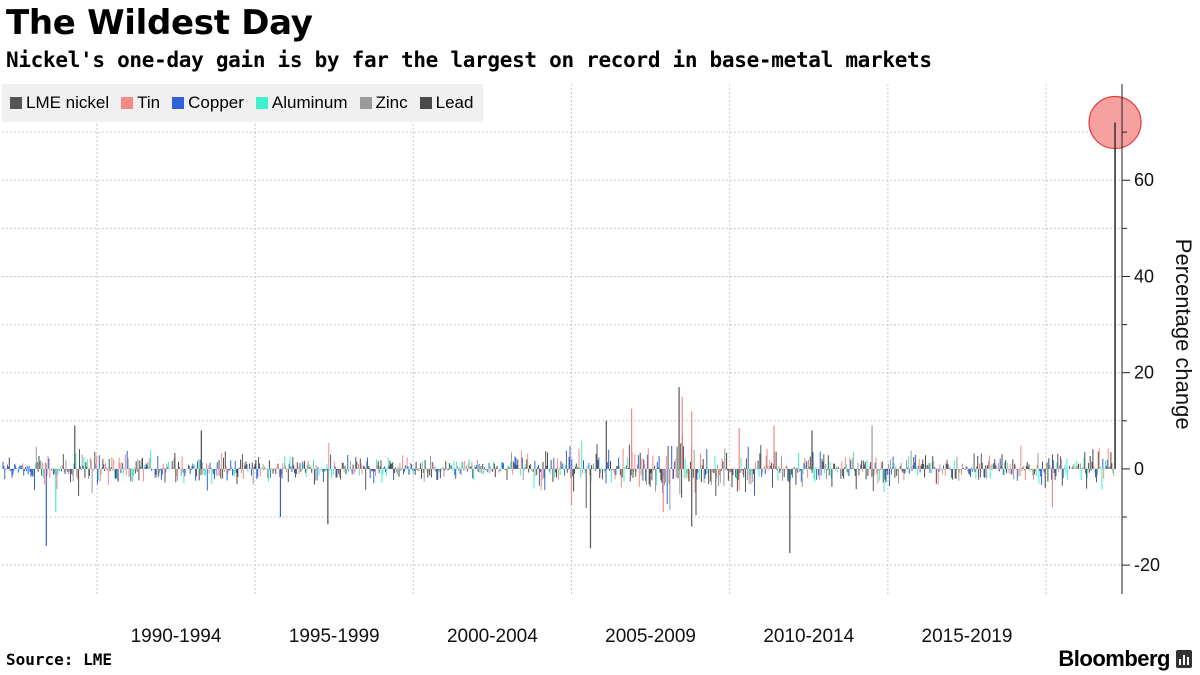  I want to click on legend-swatch-tin, so click(127, 103).